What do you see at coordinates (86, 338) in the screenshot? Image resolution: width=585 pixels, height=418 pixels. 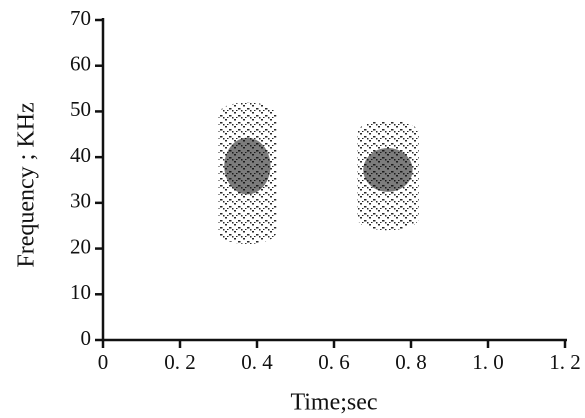 I see `y-tick-label: 0` at bounding box center [86, 338].